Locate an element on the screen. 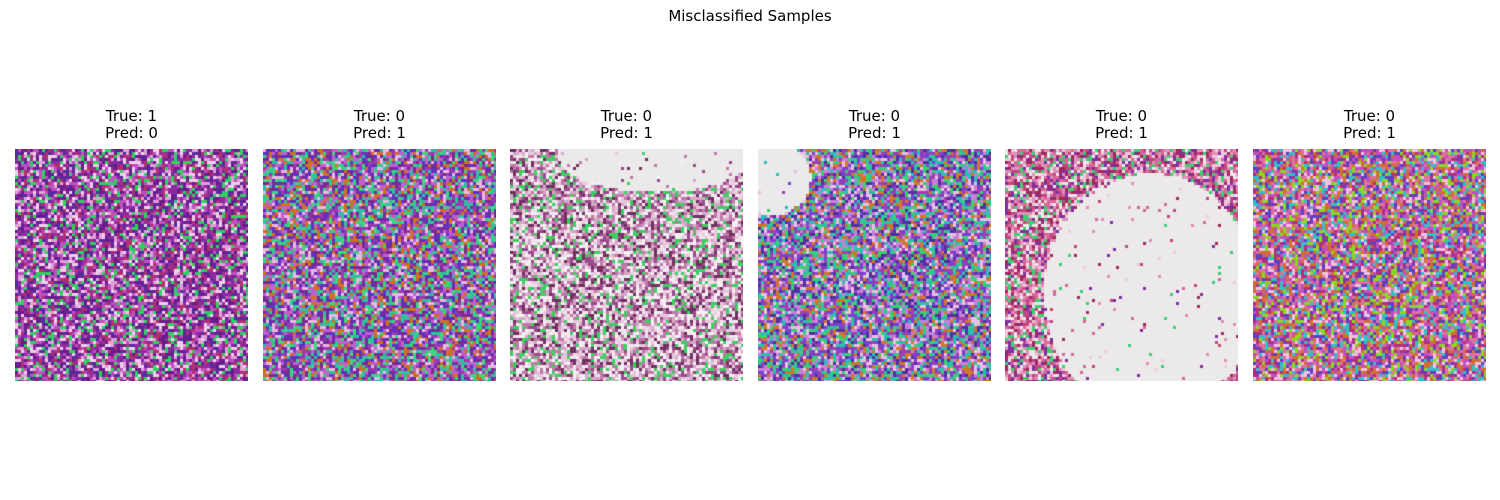 This screenshot has width=1500, height=500. panel-title: True: 1 Pred: 0 is located at coordinates (131, 125).